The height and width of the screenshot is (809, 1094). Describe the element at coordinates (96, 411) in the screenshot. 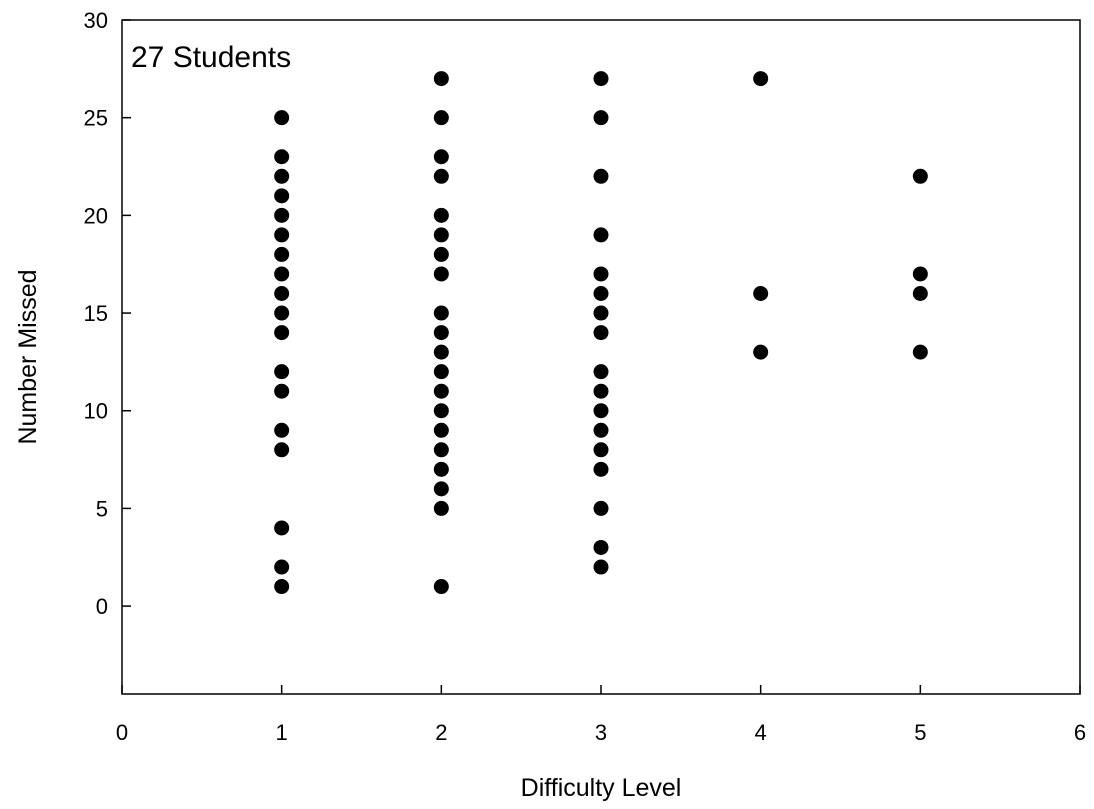

I see `y-tick-label: 10` at that location.